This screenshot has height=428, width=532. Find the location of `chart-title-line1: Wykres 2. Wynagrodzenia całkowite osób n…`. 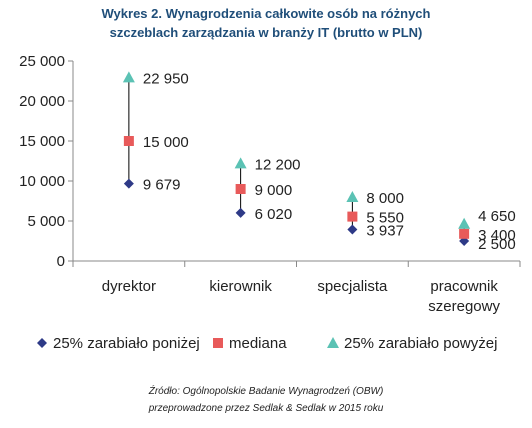

chart-title-line1: Wykres 2. Wynagrodzenia całkowite osób n… is located at coordinates (266, 13).